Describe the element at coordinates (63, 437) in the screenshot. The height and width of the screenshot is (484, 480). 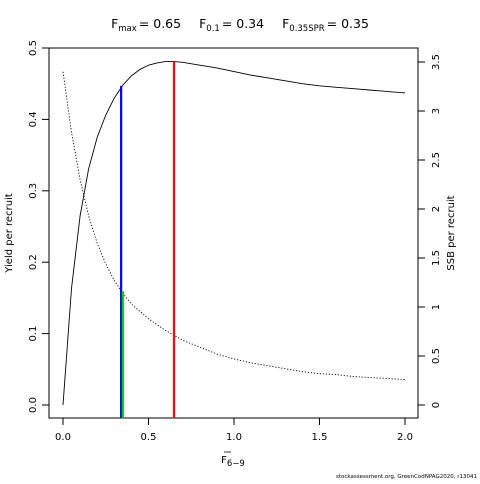
I see `x-tick-label: 0.0` at that location.